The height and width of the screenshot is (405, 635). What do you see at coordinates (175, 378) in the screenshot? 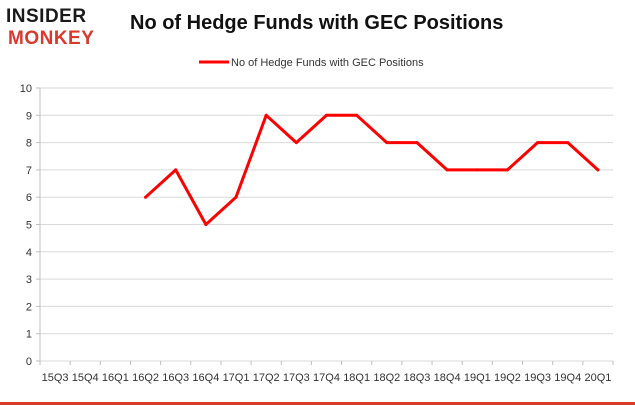
I see `x-tick-label-16Q3: 16Q3` at bounding box center [175, 378].